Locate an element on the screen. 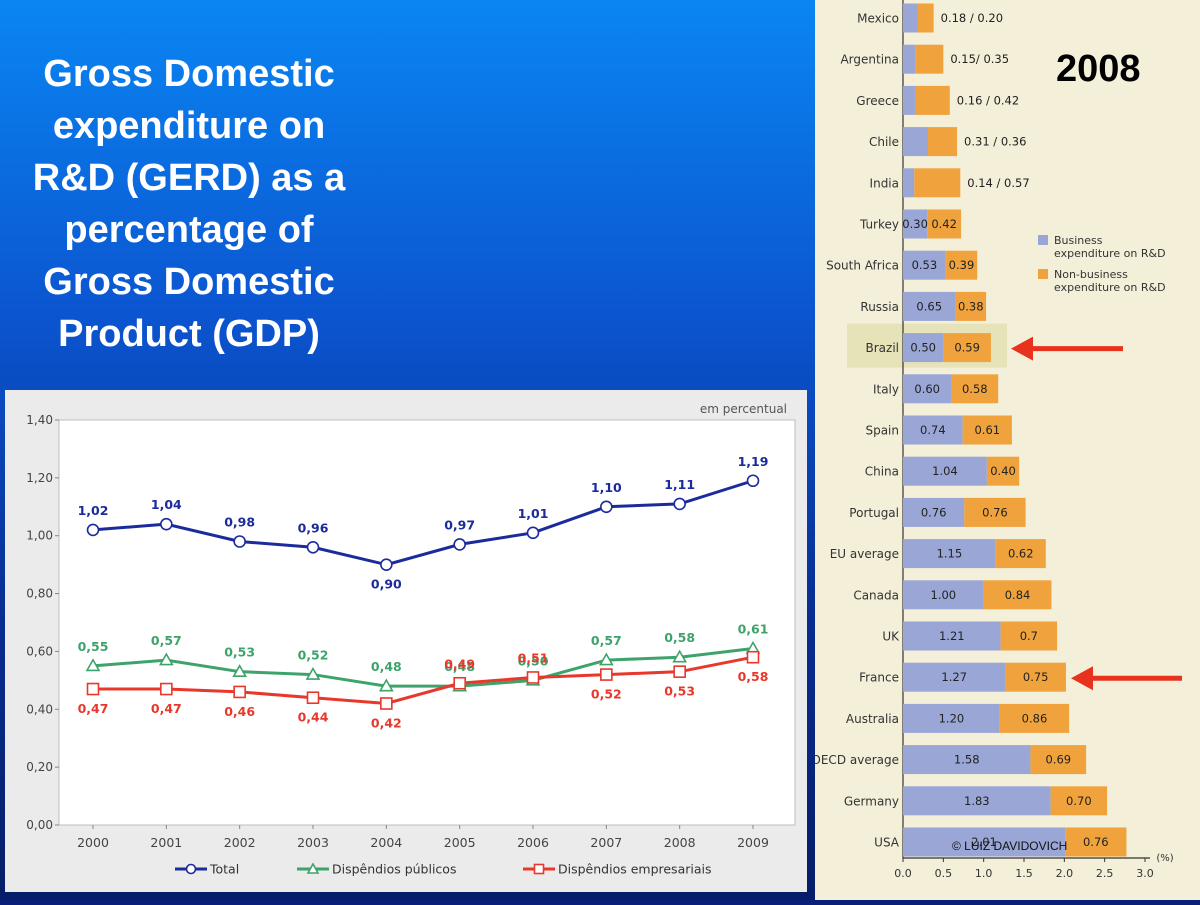 This screenshot has height=905, width=1200. x-tick-label: 2009 is located at coordinates (753, 842).